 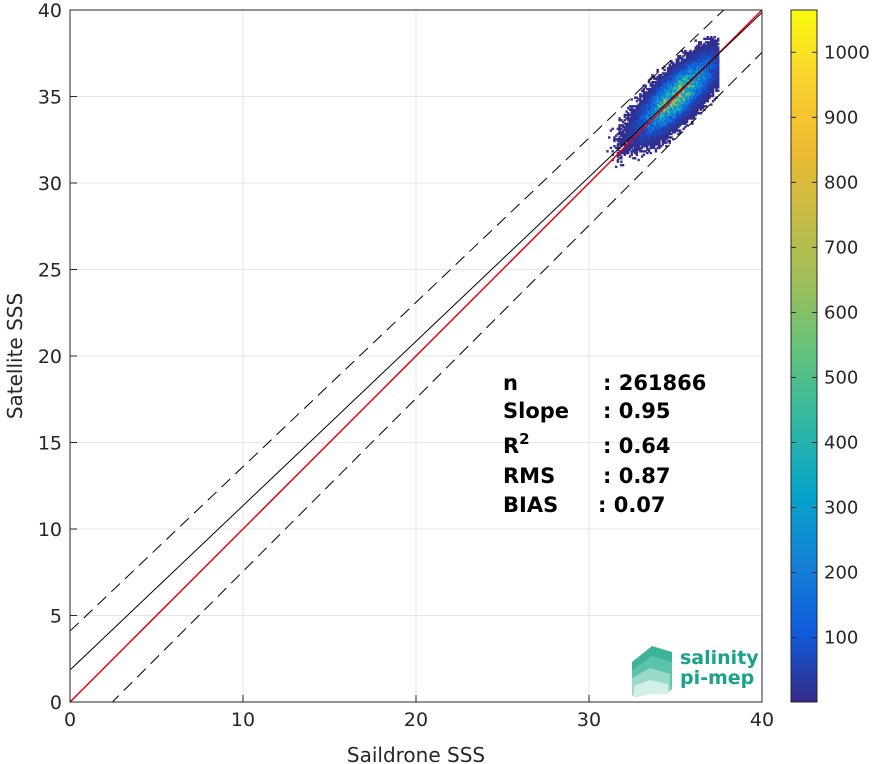 I want to click on colorbar-tick-label: 700, so click(x=841, y=247).